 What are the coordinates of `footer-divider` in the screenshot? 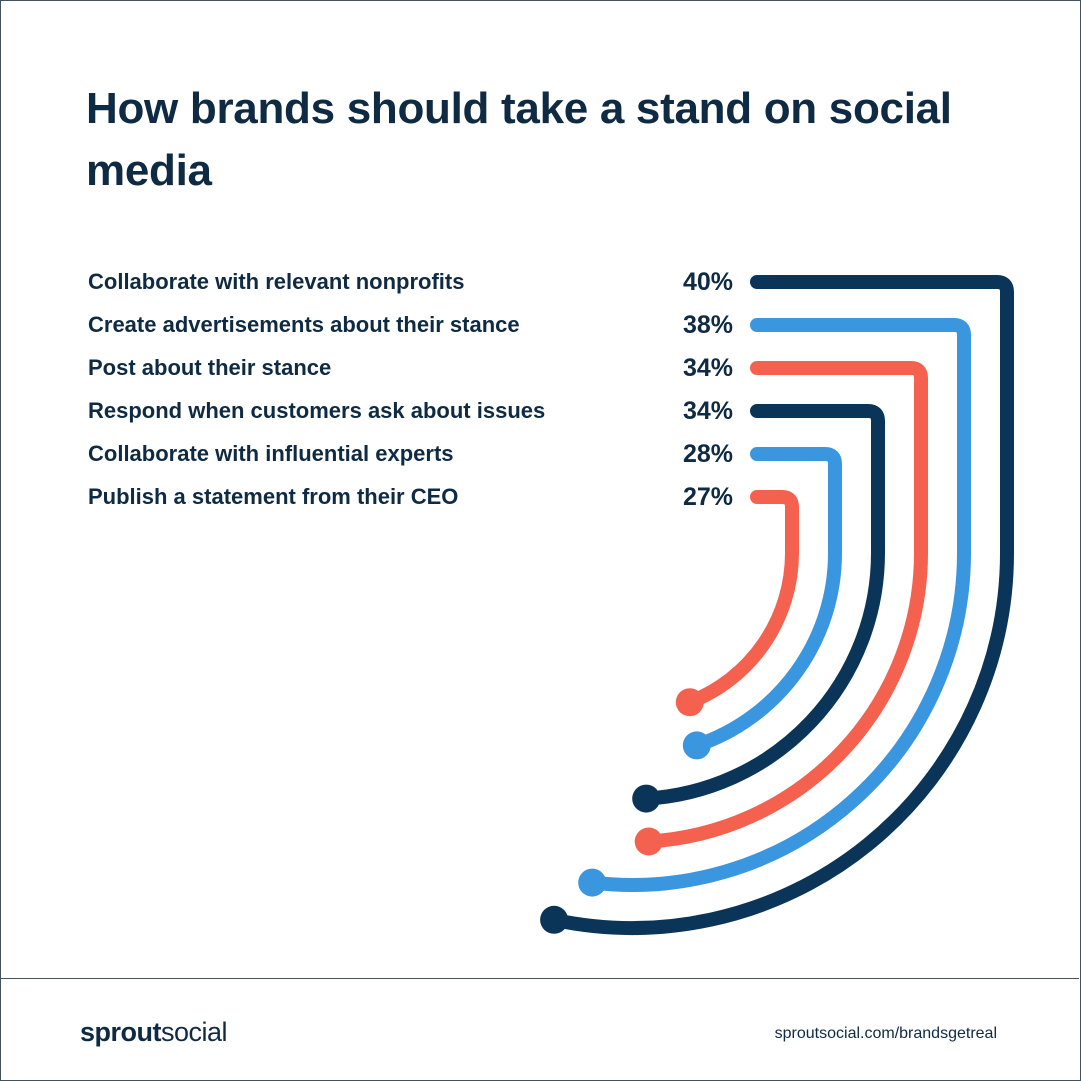 It's located at (539, 978).